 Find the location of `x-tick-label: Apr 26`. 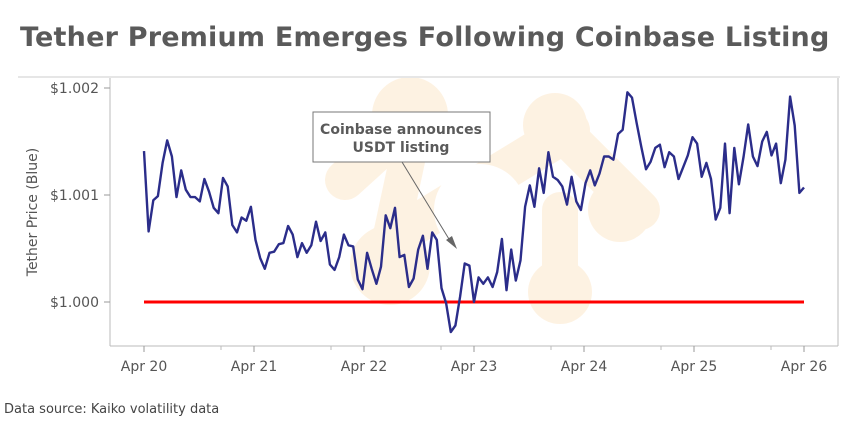

x-tick-label: Apr 26 is located at coordinates (804, 367).